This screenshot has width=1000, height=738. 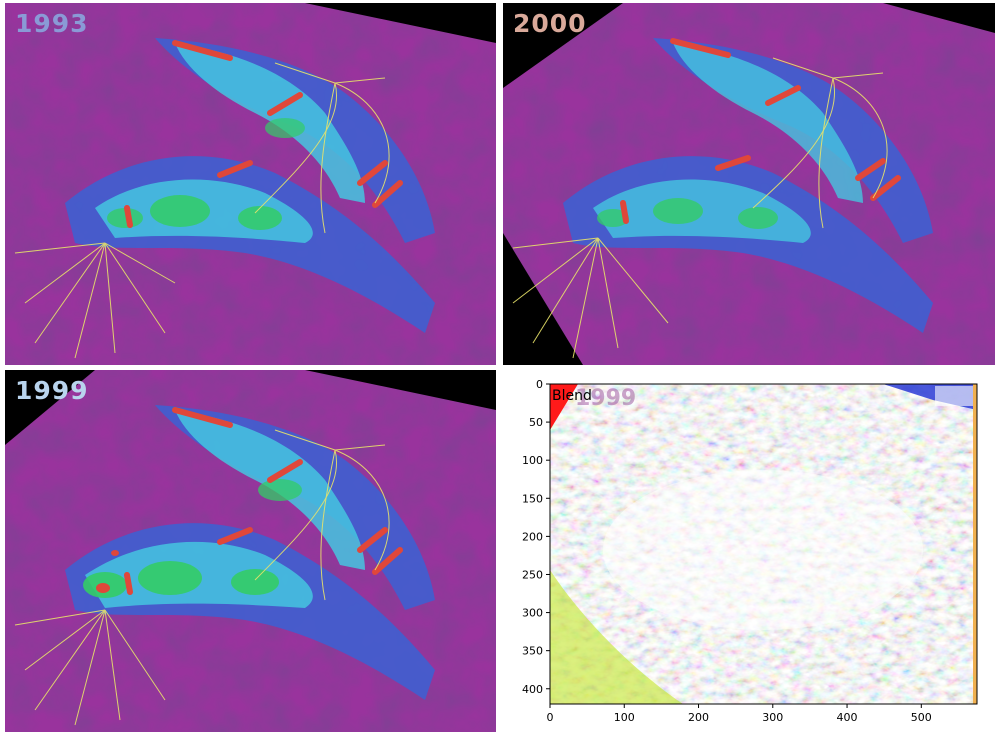 I want to click on y-tick-label: 50, so click(x=536, y=422).